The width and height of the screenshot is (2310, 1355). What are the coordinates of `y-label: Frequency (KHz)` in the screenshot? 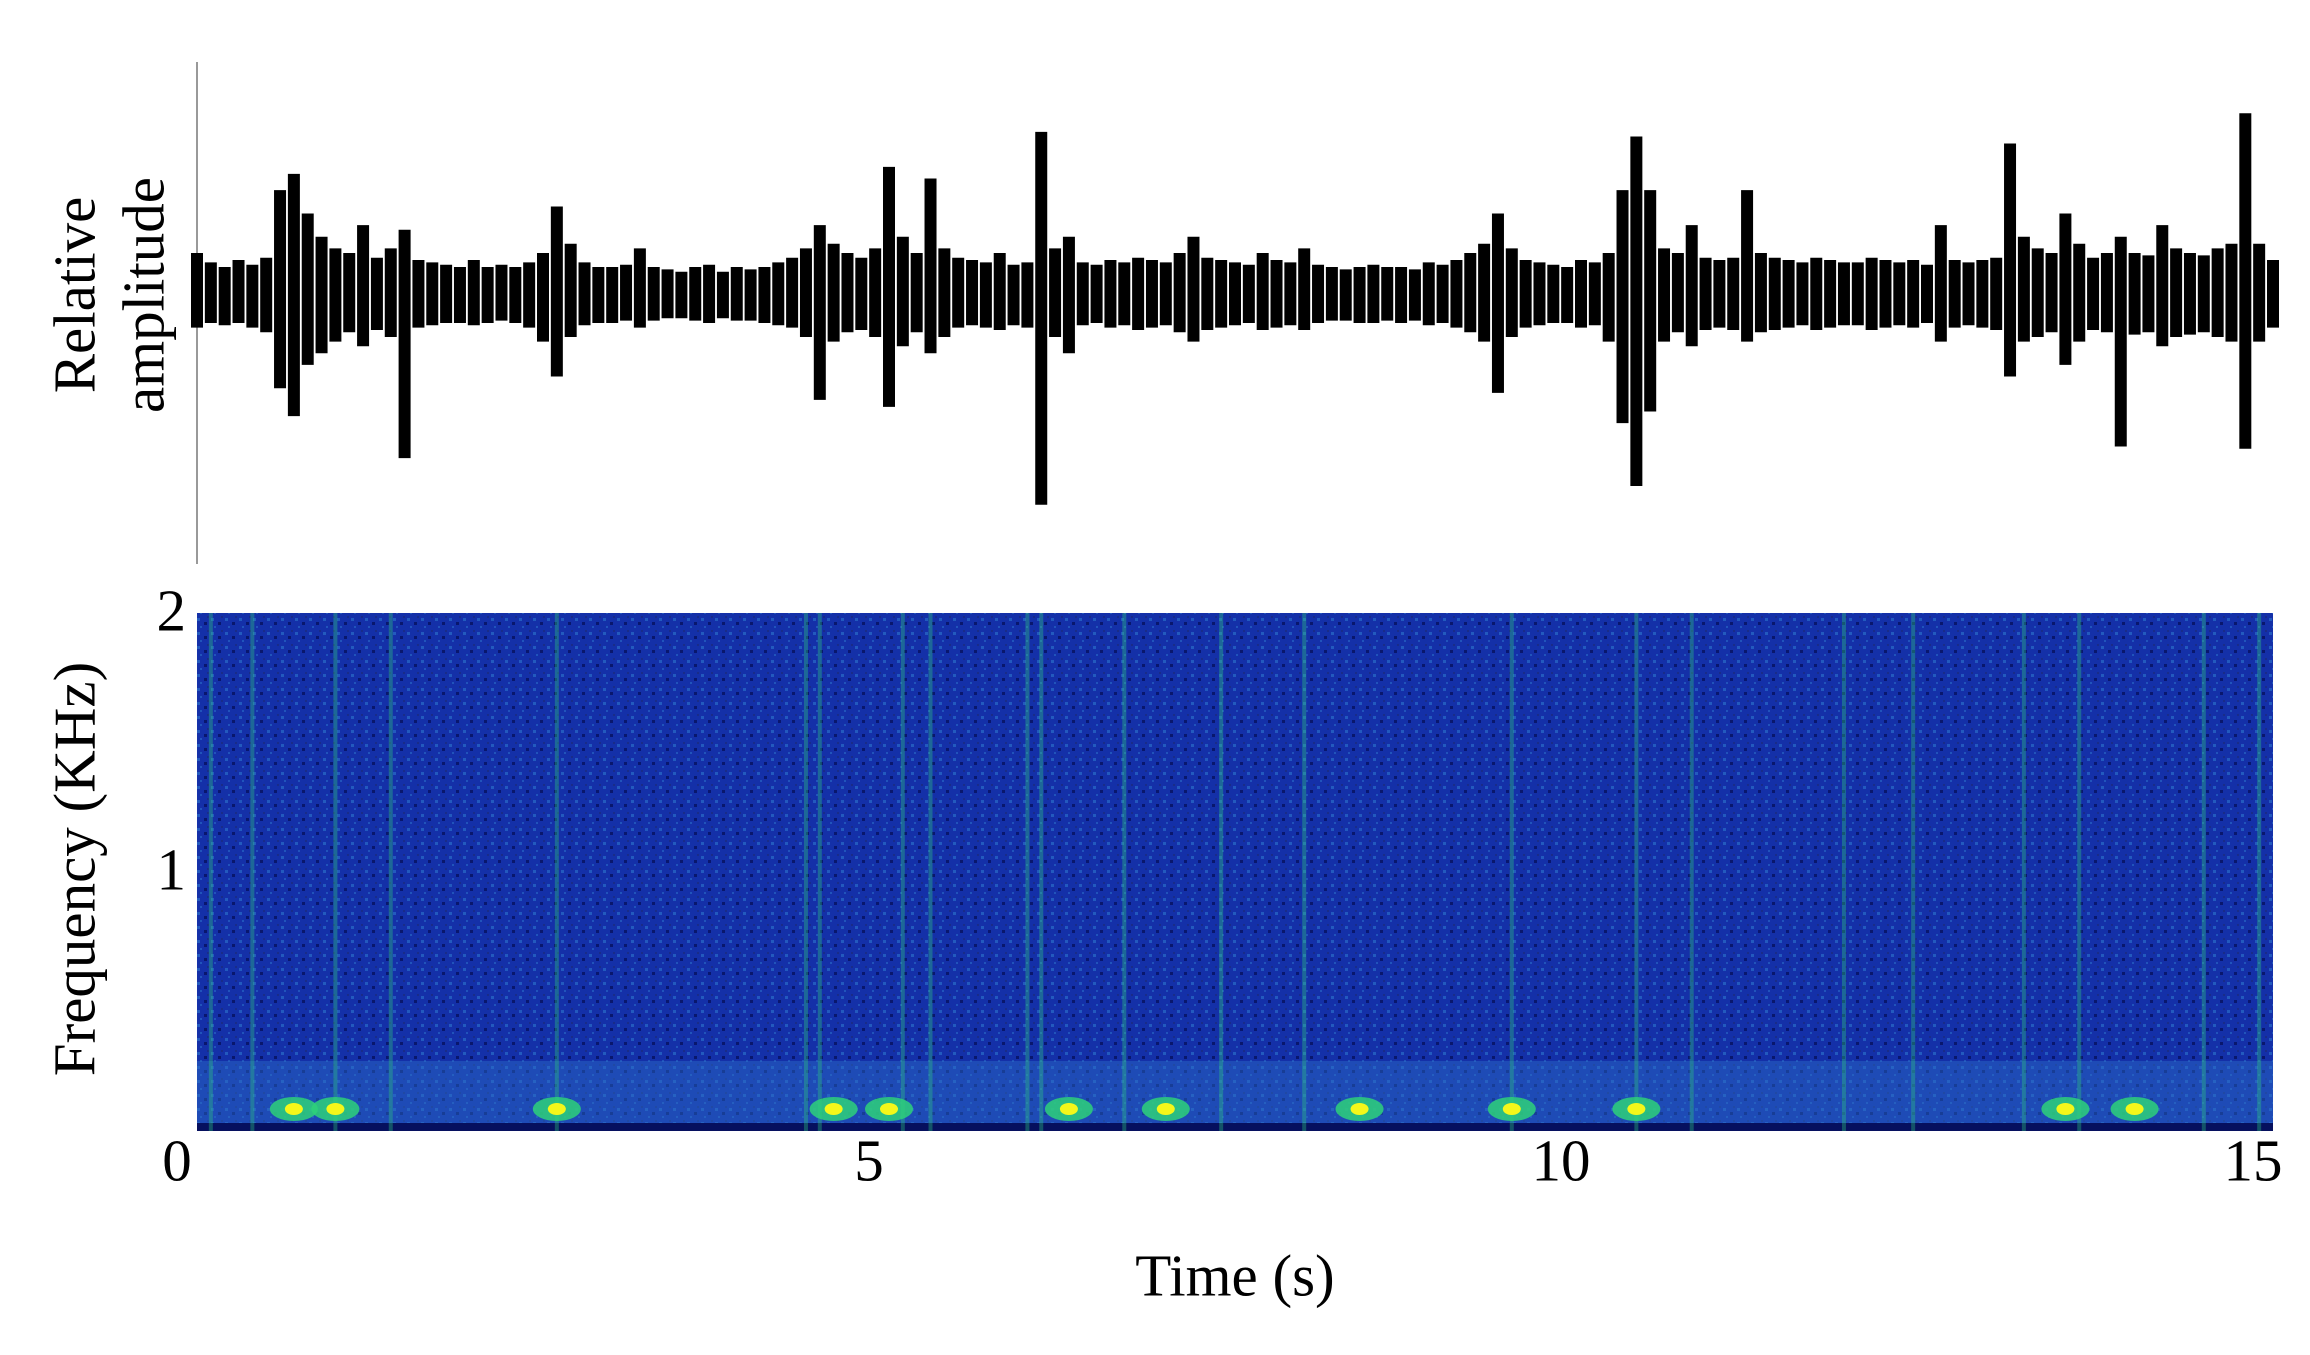 It's located at (75, 869).